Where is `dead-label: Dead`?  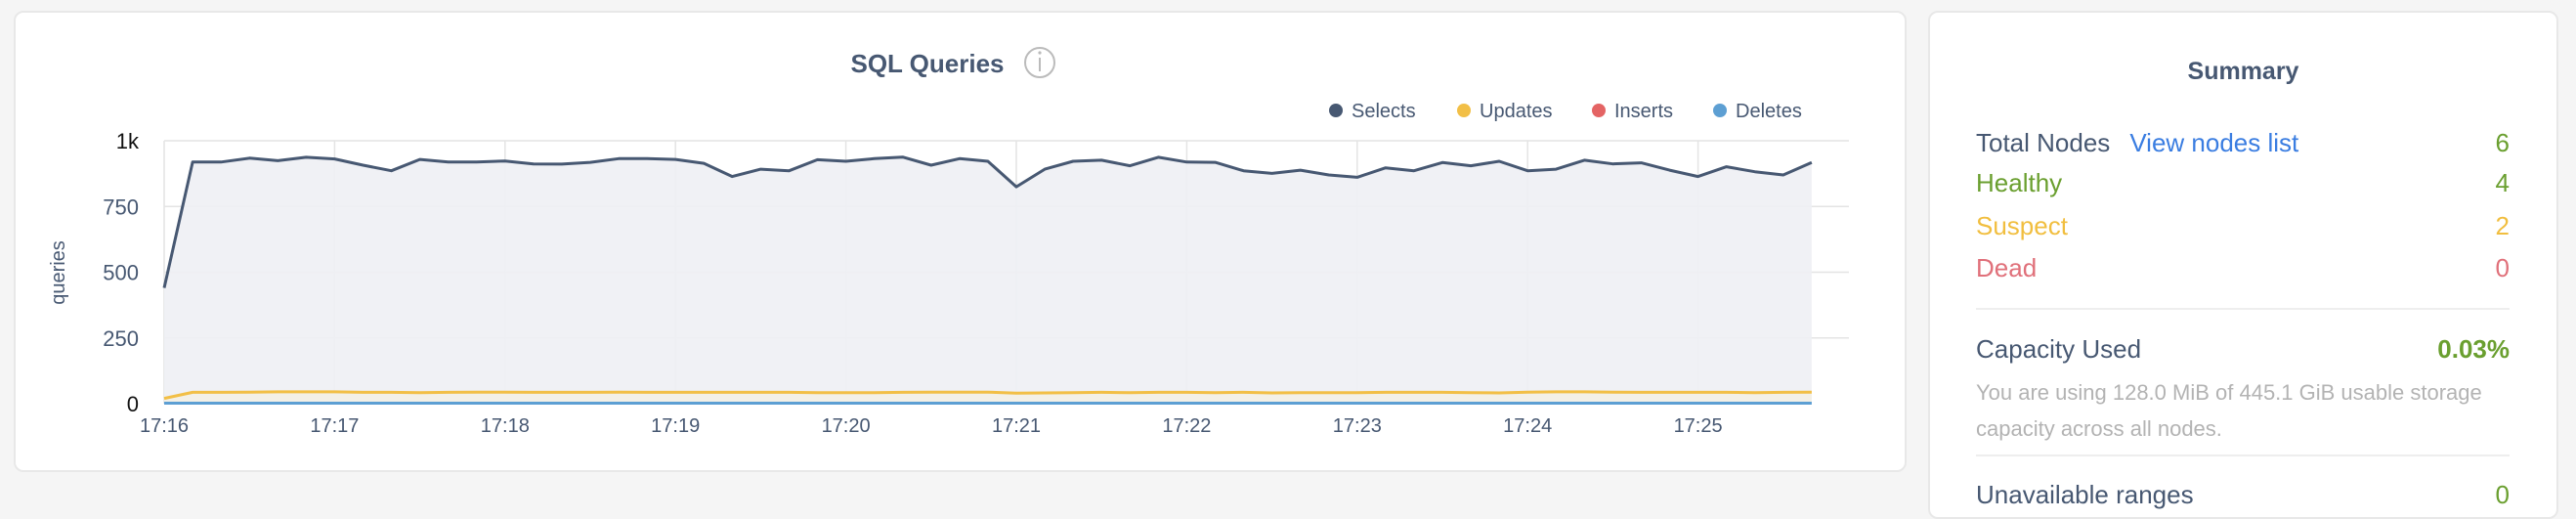
dead-label: Dead is located at coordinates (2007, 267).